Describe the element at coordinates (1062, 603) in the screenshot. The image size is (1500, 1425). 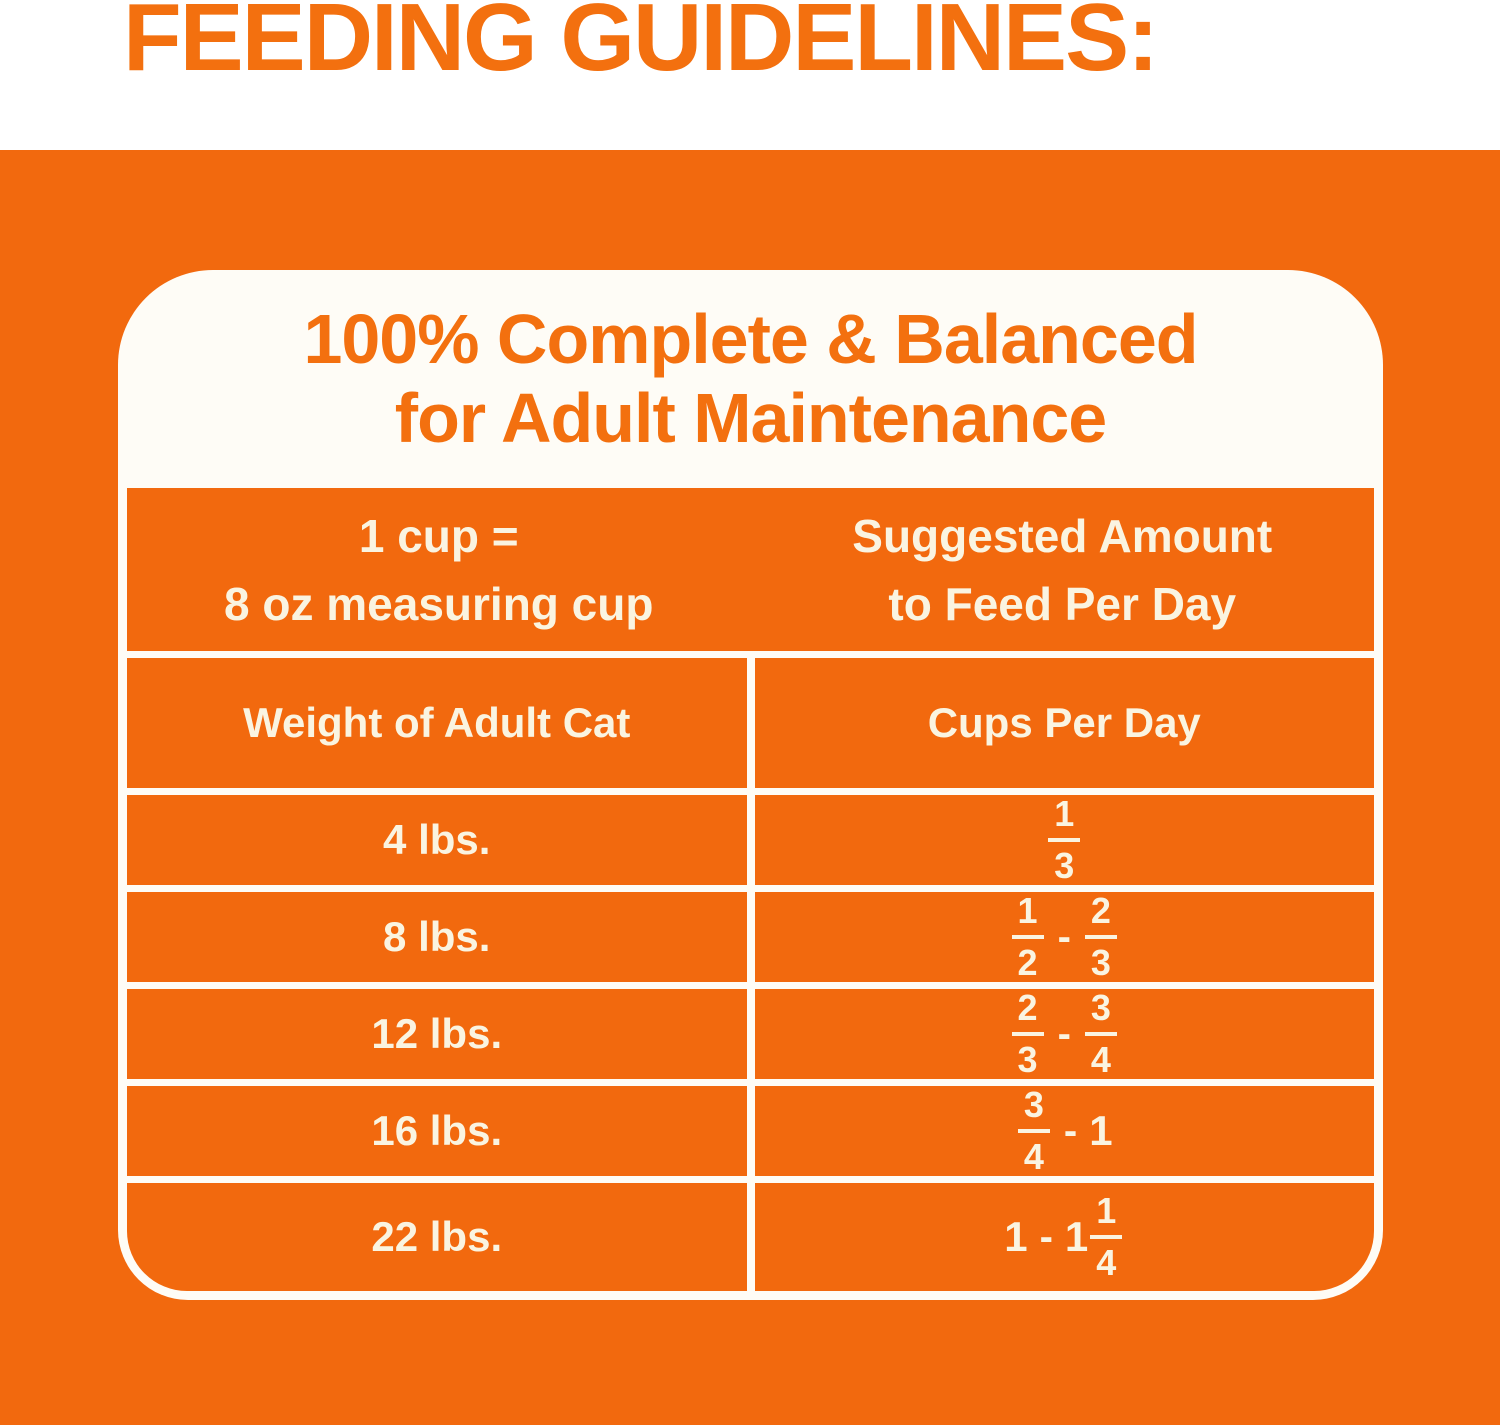
I see `suggested-amount-line2: to Feed Per Day` at that location.